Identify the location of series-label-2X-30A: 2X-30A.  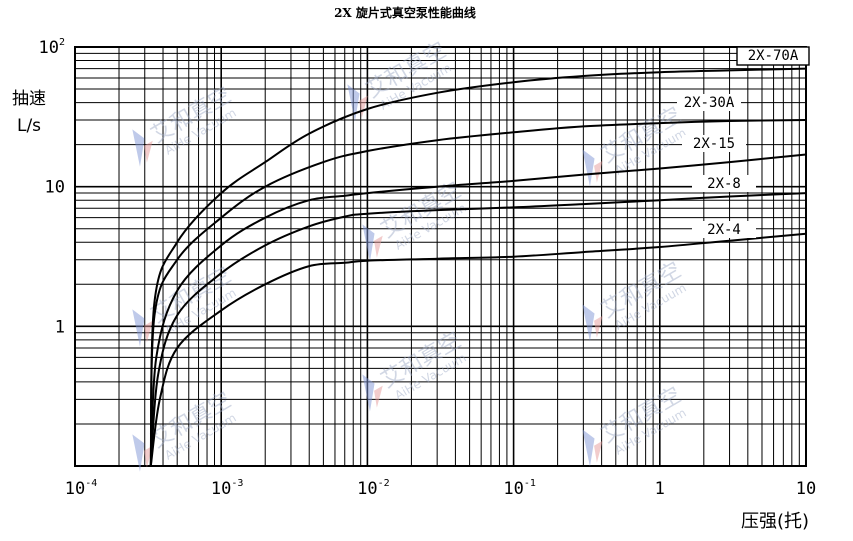
(709, 103).